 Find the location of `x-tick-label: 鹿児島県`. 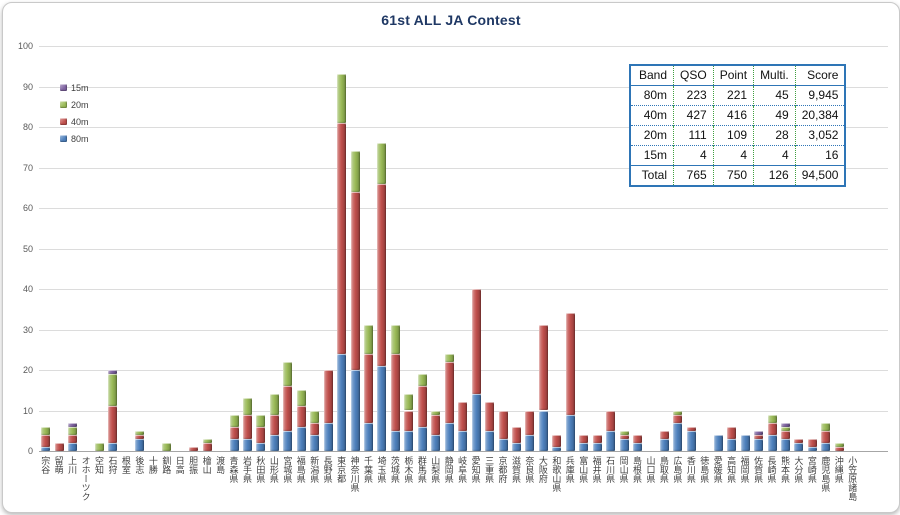

x-tick-label: 鹿児島県 is located at coordinates (825, 474).